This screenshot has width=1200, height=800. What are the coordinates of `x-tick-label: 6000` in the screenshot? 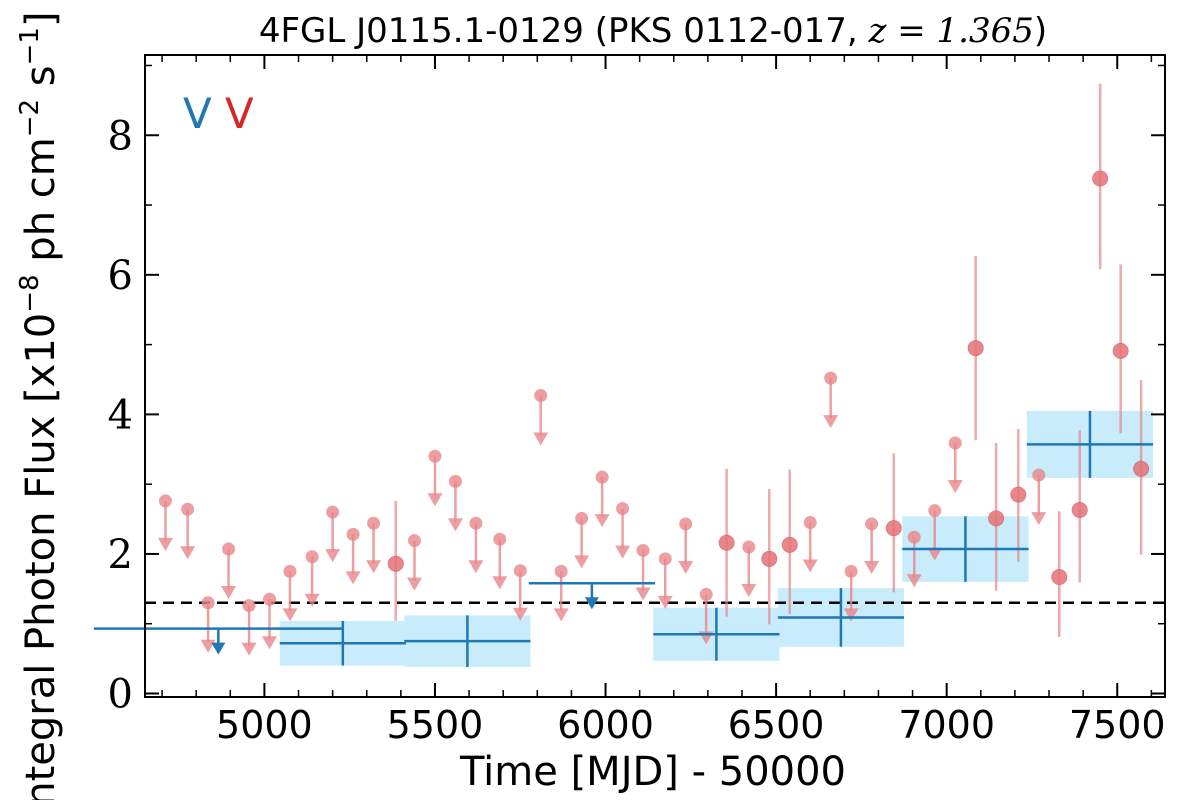 It's located at (605, 725).